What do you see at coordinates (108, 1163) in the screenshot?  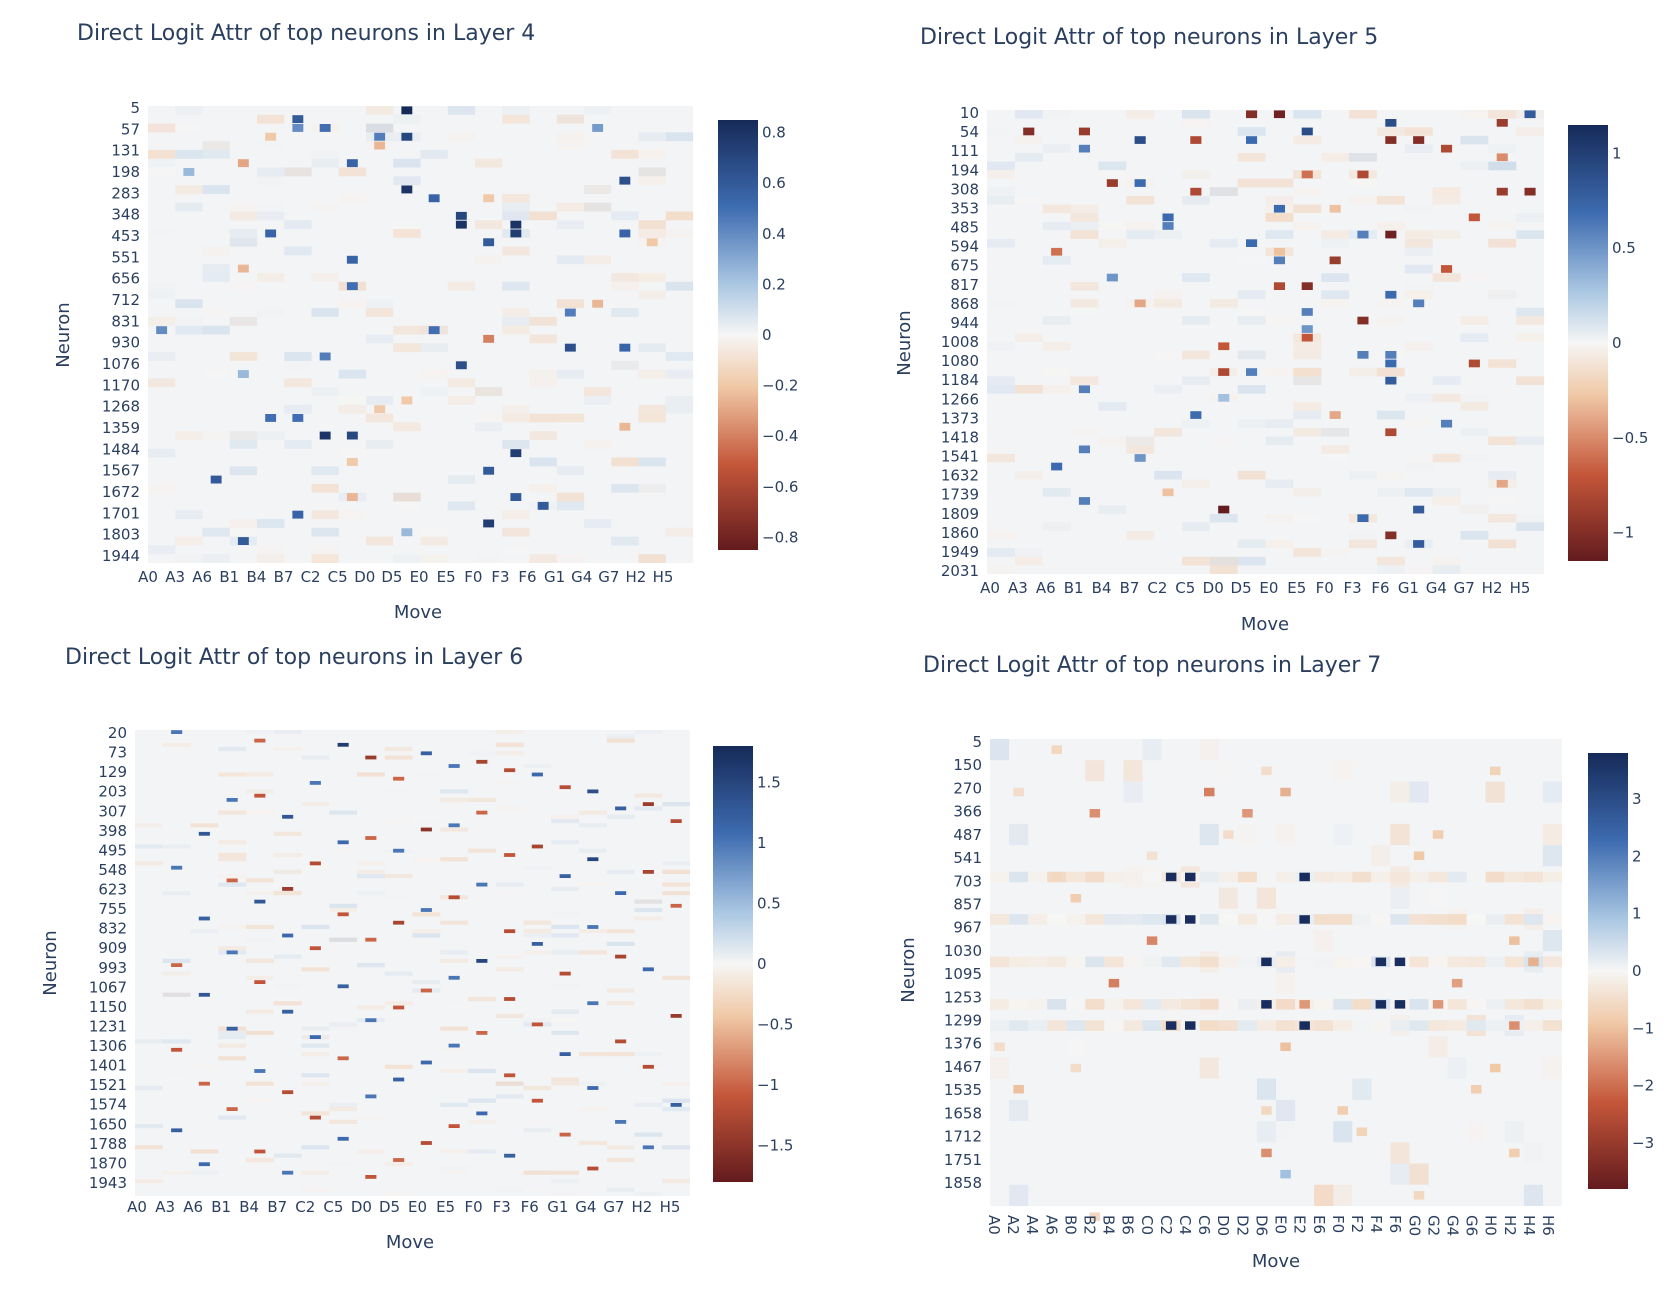 I see `y-tick-label: 1870` at bounding box center [108, 1163].